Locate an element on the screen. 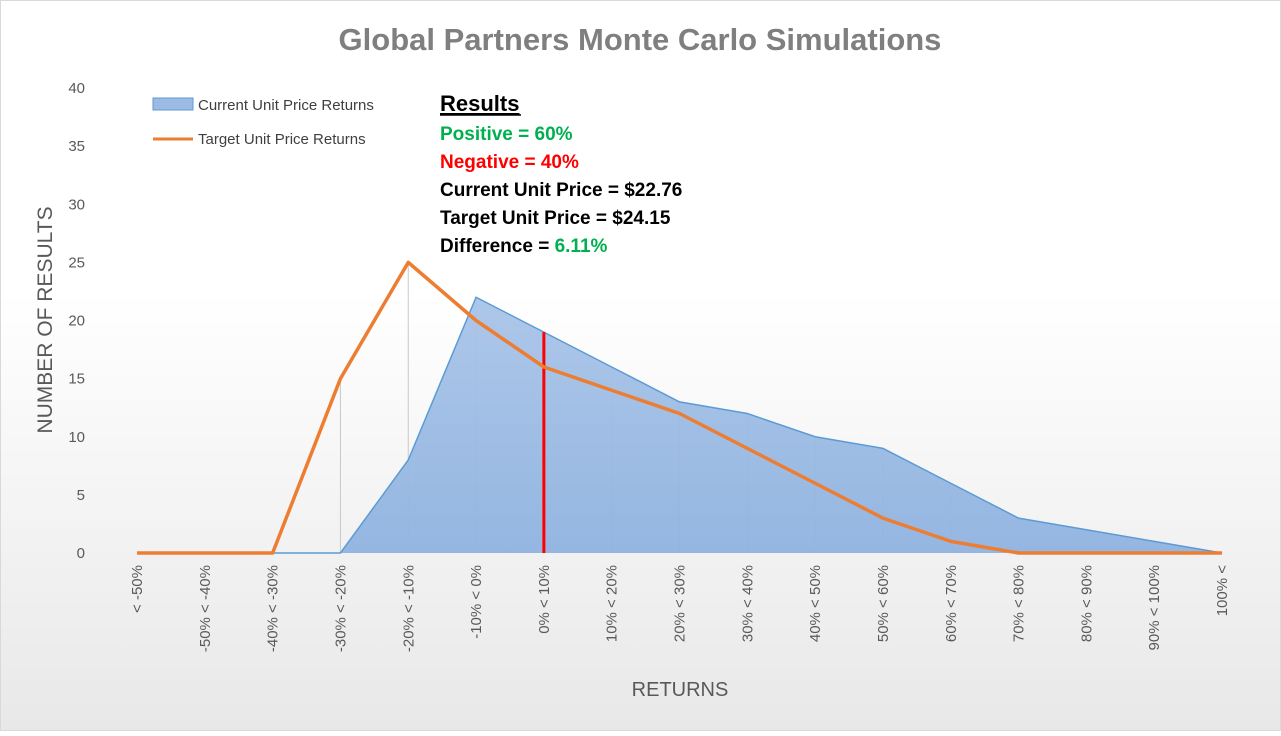  x-tick-label: 70% < 80% is located at coordinates (1019, 603).